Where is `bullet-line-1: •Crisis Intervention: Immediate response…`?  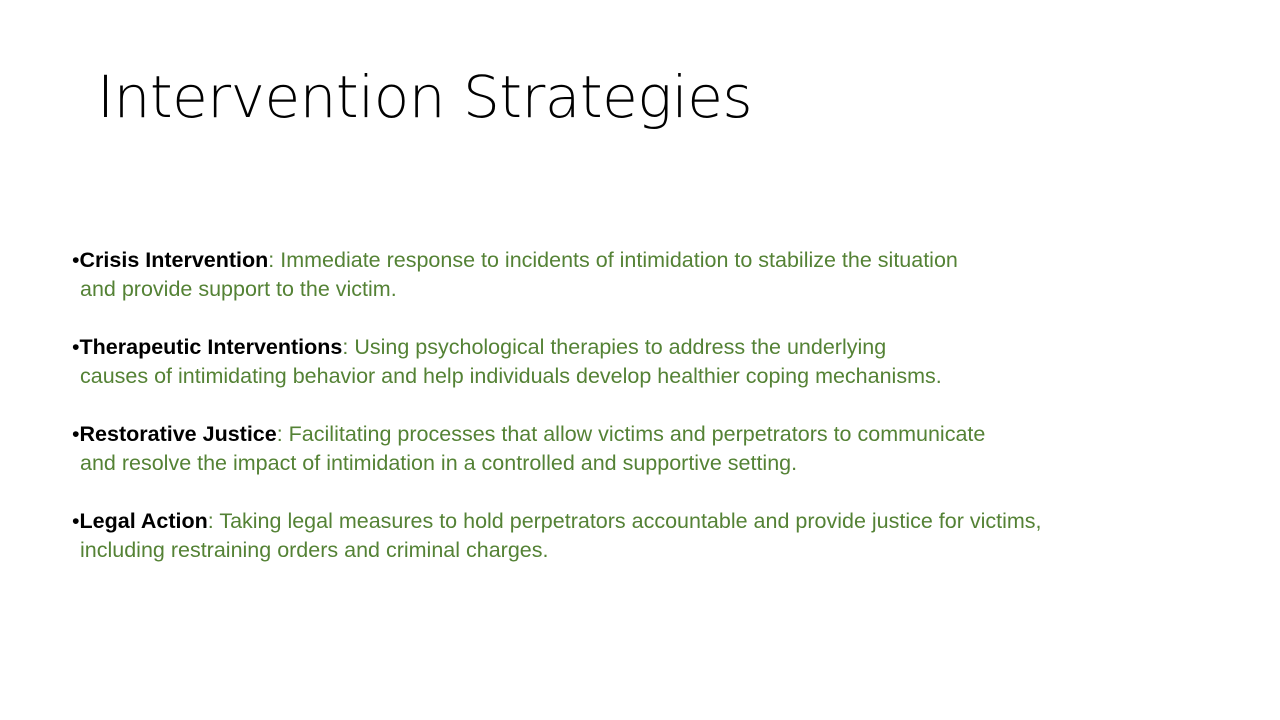
bullet-line-1: •Crisis Intervention: Immediate response… is located at coordinates (647, 260).